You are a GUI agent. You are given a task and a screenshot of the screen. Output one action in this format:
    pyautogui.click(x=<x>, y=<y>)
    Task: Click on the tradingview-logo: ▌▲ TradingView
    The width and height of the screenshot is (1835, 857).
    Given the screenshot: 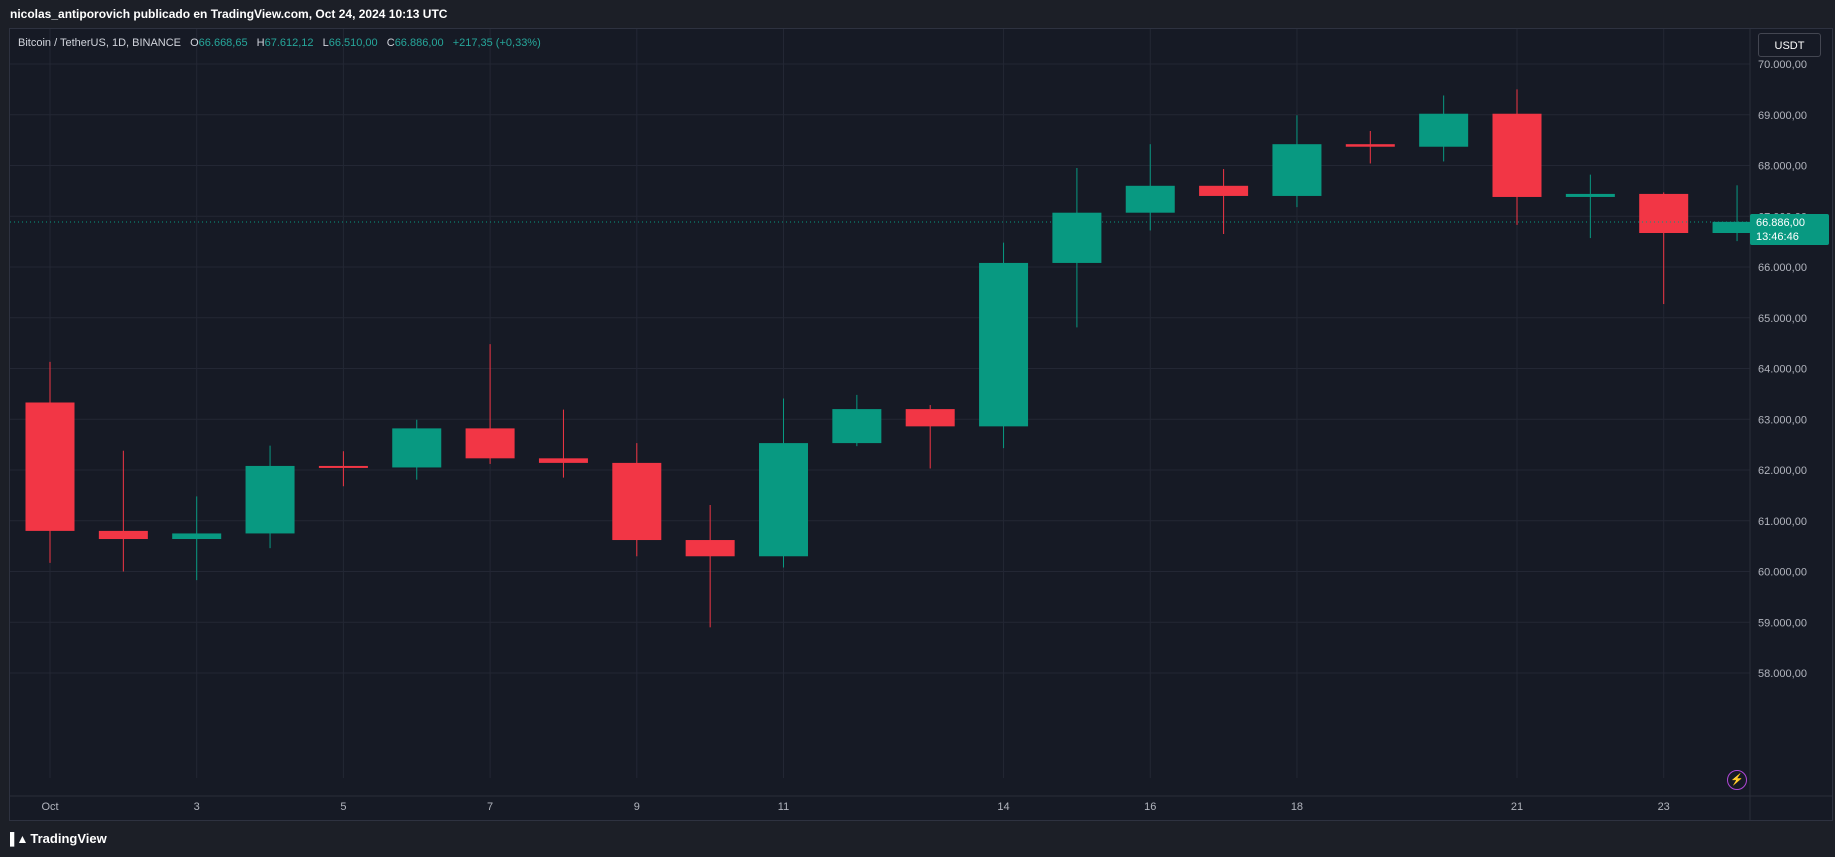 What is the action you would take?
    pyautogui.click(x=58, y=838)
    